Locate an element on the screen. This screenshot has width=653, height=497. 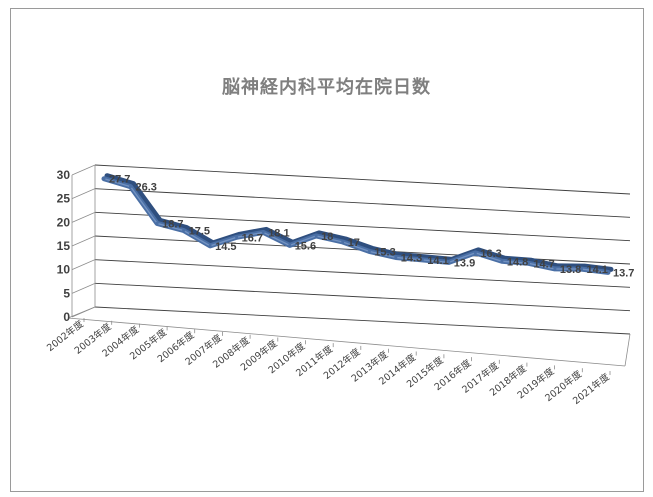
y-tick-label: 20 is located at coordinates (64, 222).